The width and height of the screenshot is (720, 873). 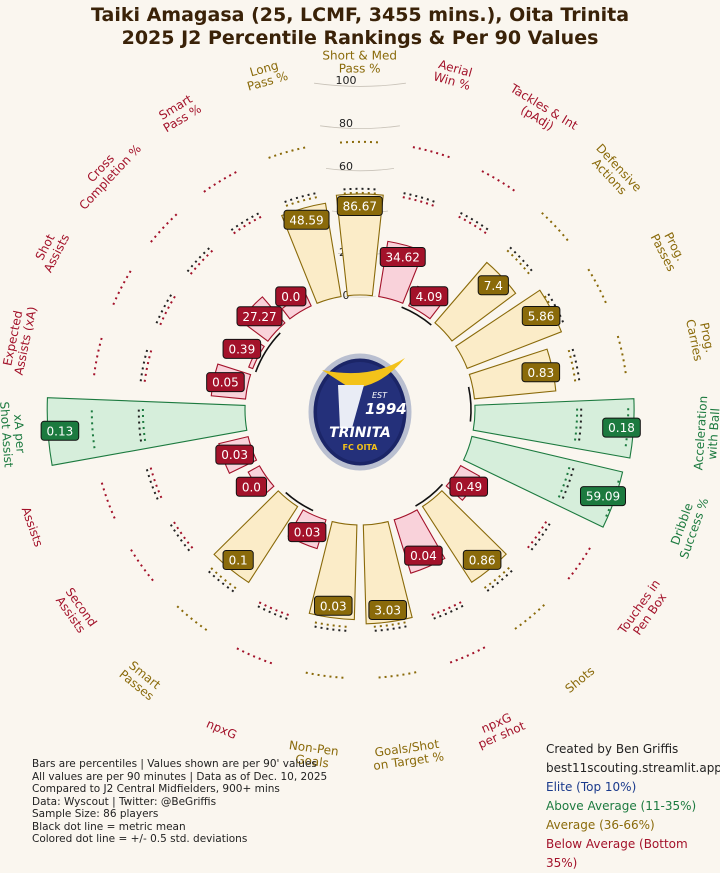 What do you see at coordinates (705, 433) in the screenshot?
I see `metric-label: Accelerationwith Ball` at bounding box center [705, 433].